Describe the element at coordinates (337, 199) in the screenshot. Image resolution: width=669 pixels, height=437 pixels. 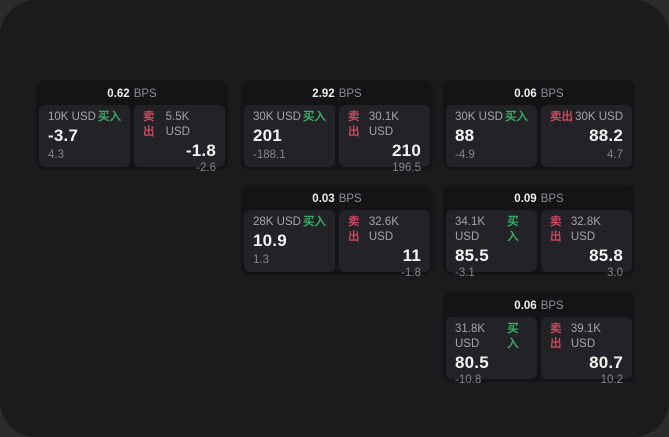
I see `card-header: 0.03 BPS` at that location.